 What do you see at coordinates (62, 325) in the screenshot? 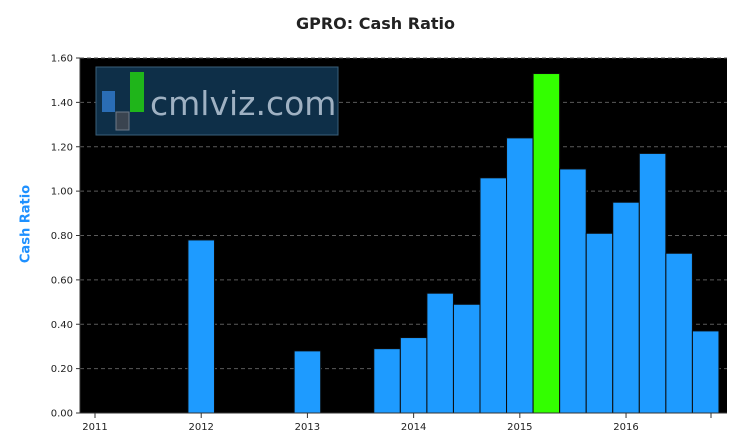
I see `y-tick-label: 0.40` at bounding box center [62, 325].